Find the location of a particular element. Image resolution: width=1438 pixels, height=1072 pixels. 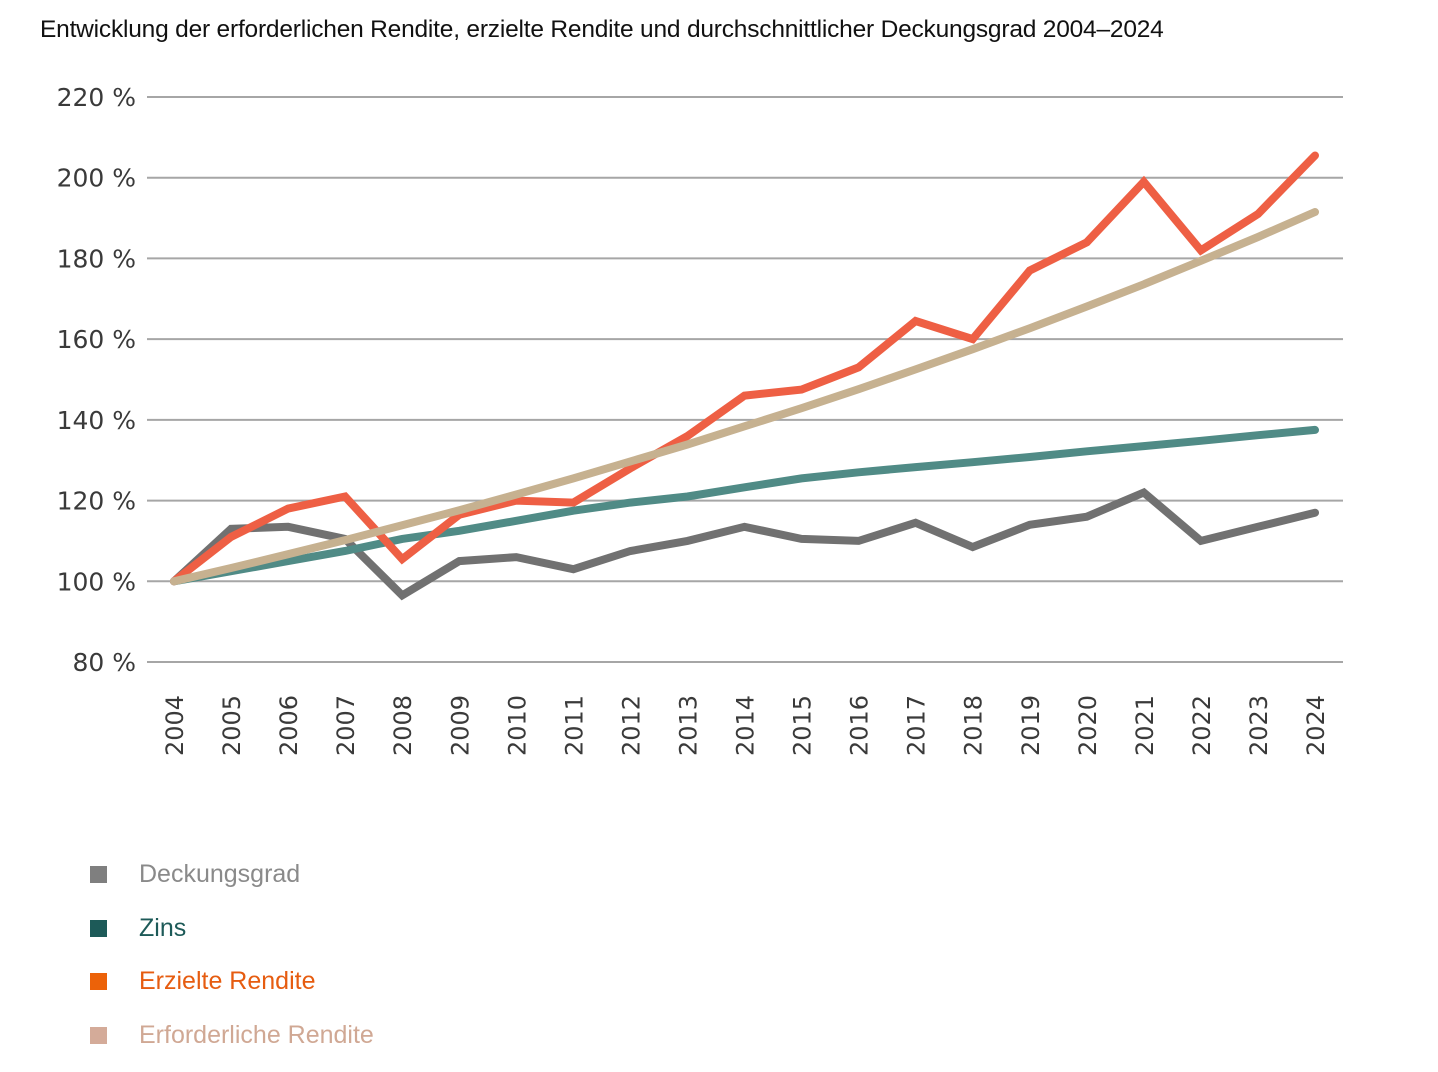

legend-item: Zins is located at coordinates (232, 929).